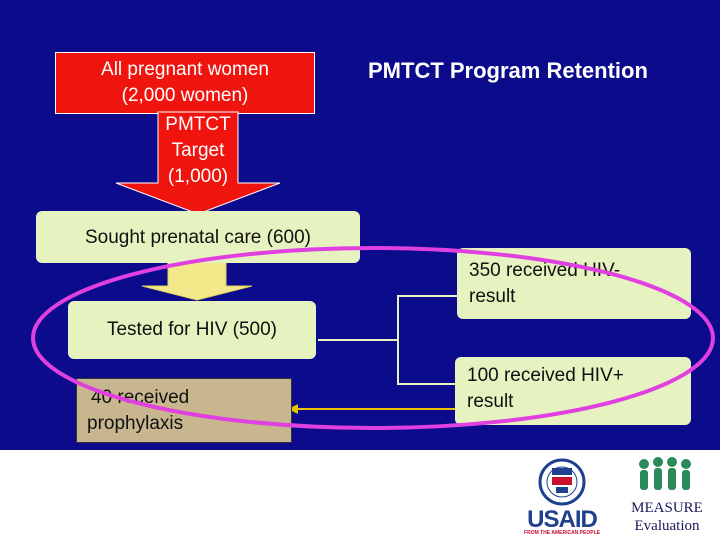  Describe the element at coordinates (667, 526) in the screenshot. I see `measure-sub: Evaluation` at that location.